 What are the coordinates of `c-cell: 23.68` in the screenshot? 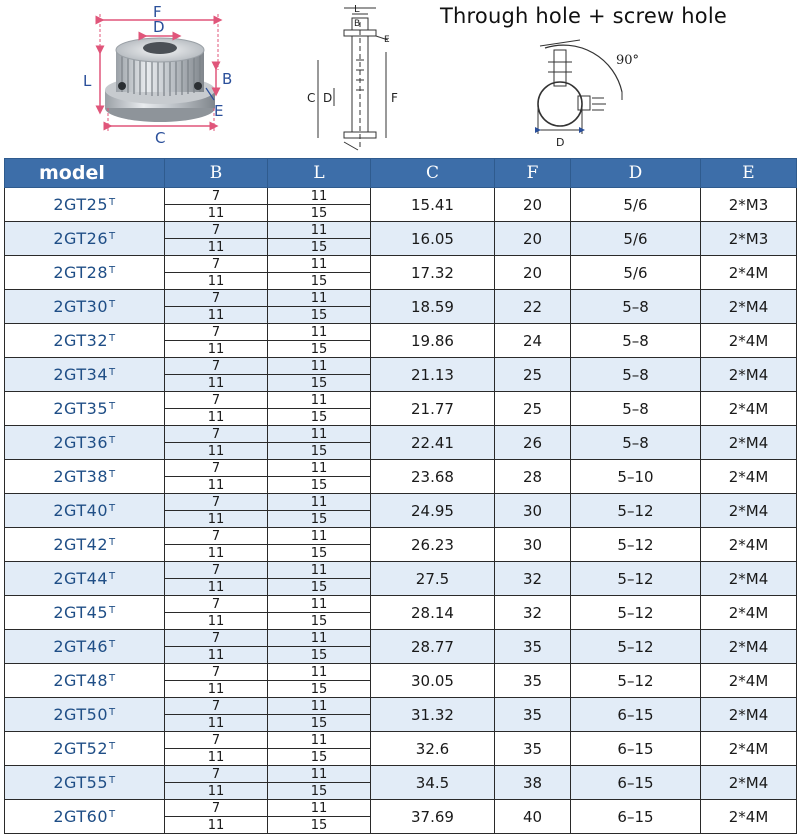 It's located at (432, 476).